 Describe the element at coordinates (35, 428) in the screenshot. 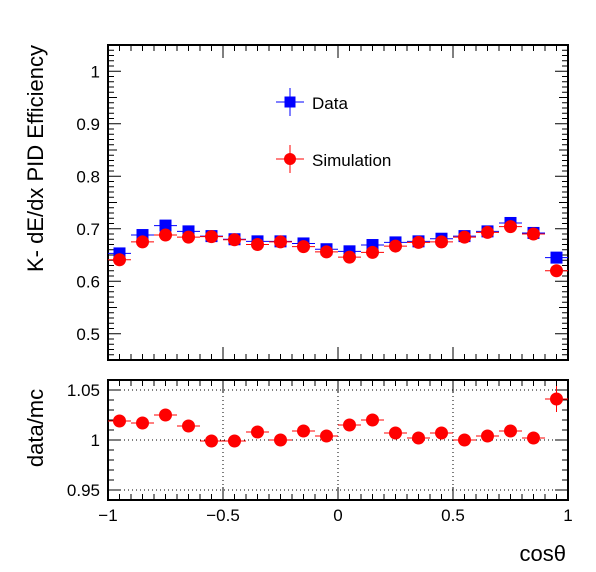

I see `lower-y-axis-label: data/mc` at that location.